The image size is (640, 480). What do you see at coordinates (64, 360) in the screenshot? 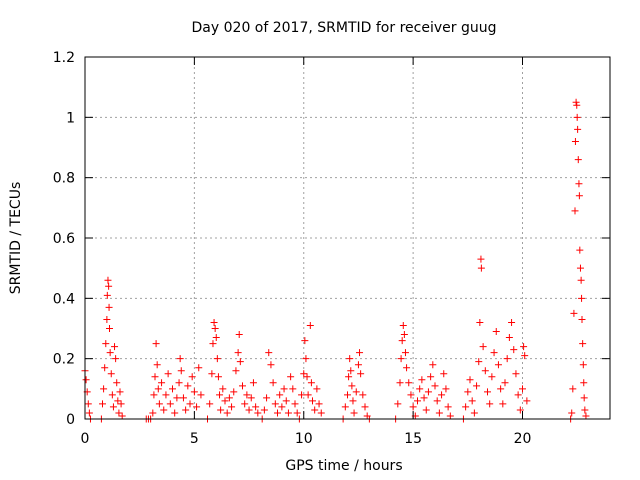
I see `y-tick-label: 0.2` at bounding box center [64, 360].